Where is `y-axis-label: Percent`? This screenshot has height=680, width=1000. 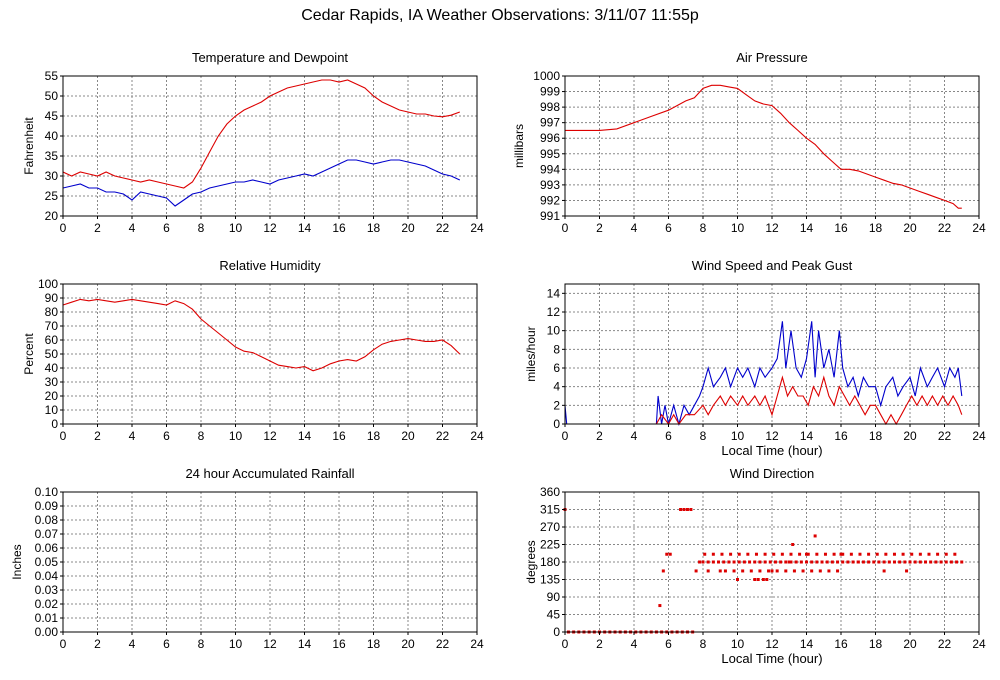
y-axis-label: Percent is located at coordinates (29, 354).